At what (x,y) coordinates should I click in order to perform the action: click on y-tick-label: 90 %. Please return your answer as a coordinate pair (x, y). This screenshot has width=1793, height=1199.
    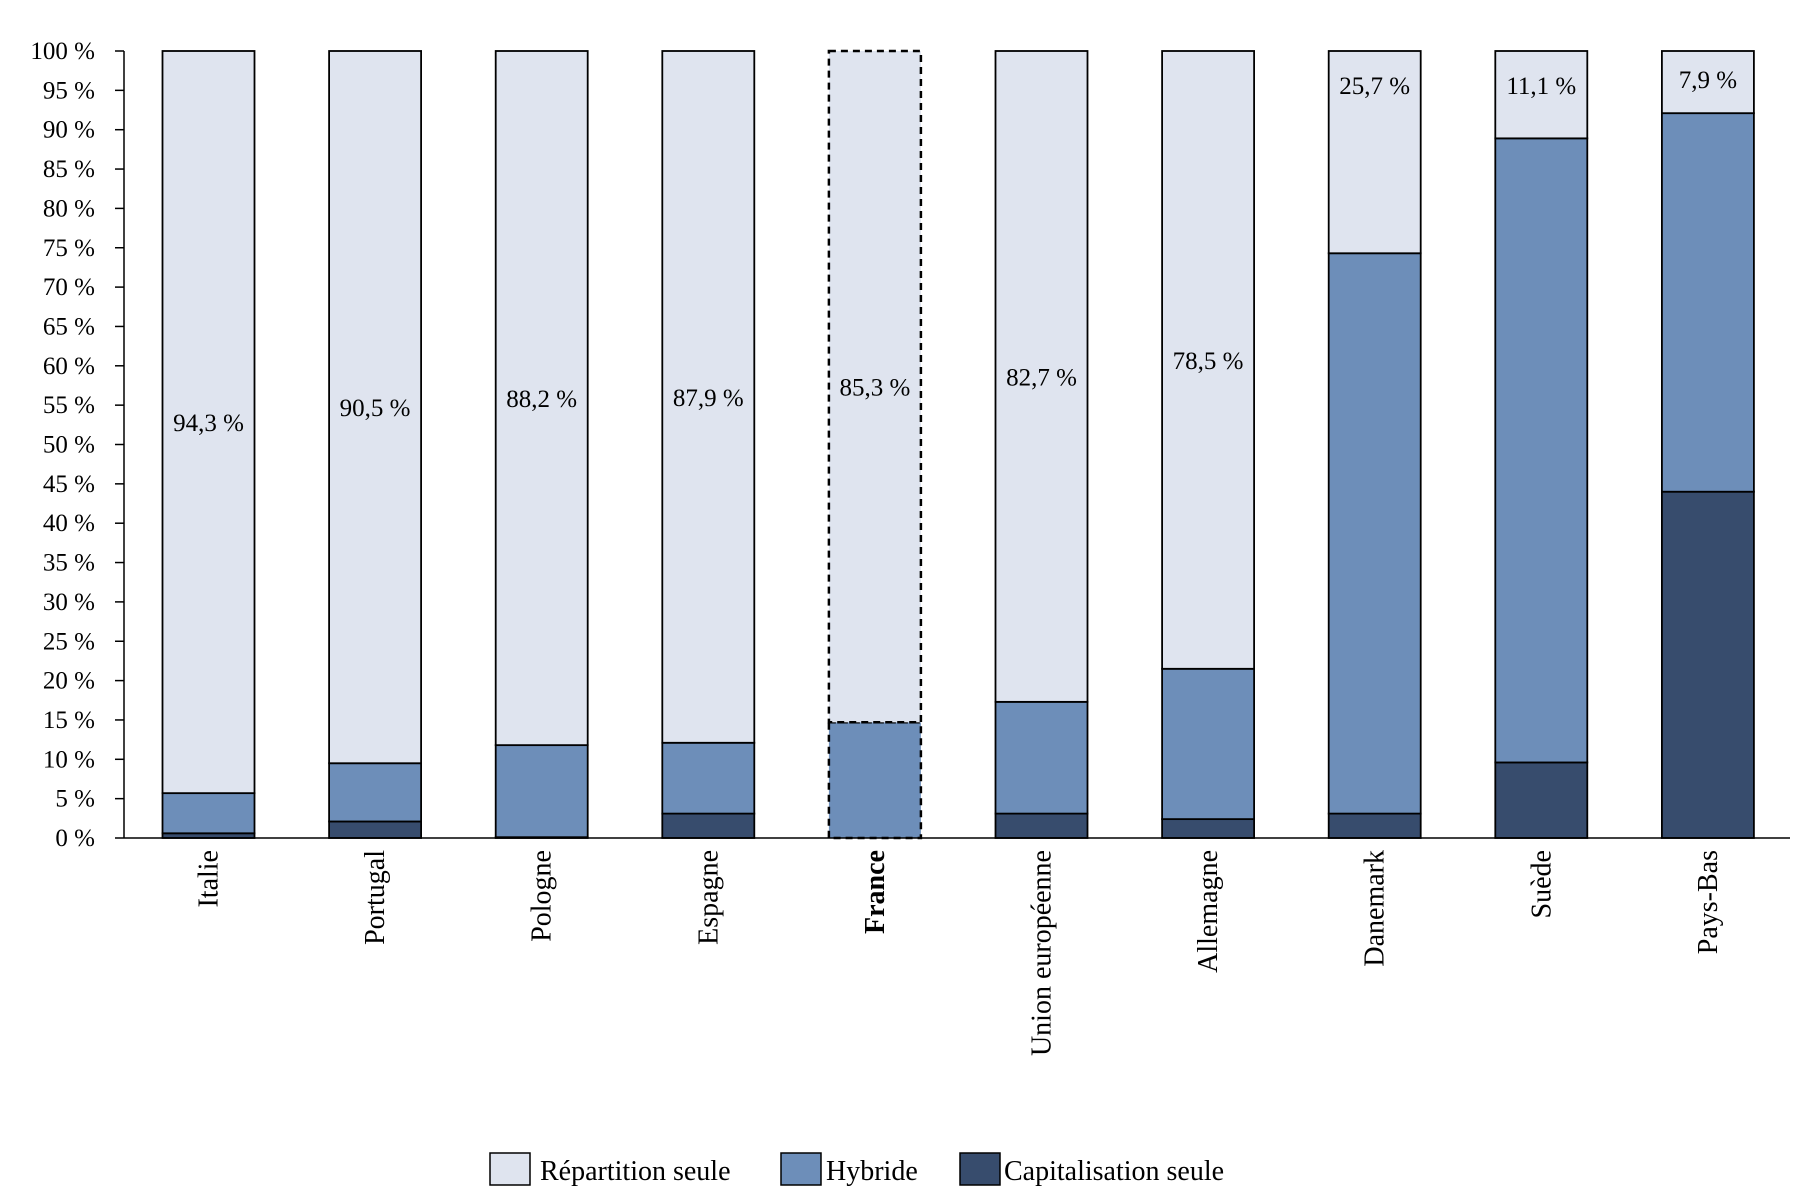
    Looking at the image, I should click on (69, 130).